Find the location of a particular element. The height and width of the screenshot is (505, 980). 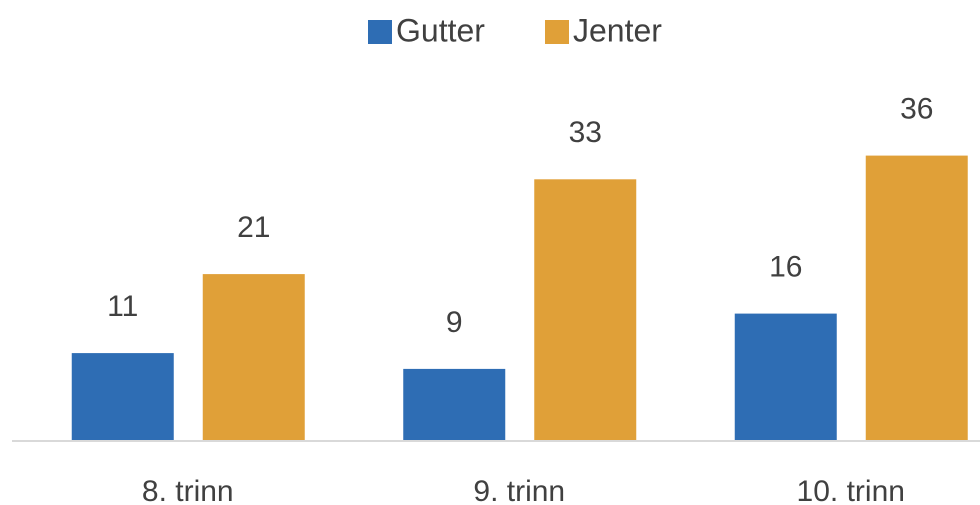

x-tick-label: 9. trinn is located at coordinates (519, 490).